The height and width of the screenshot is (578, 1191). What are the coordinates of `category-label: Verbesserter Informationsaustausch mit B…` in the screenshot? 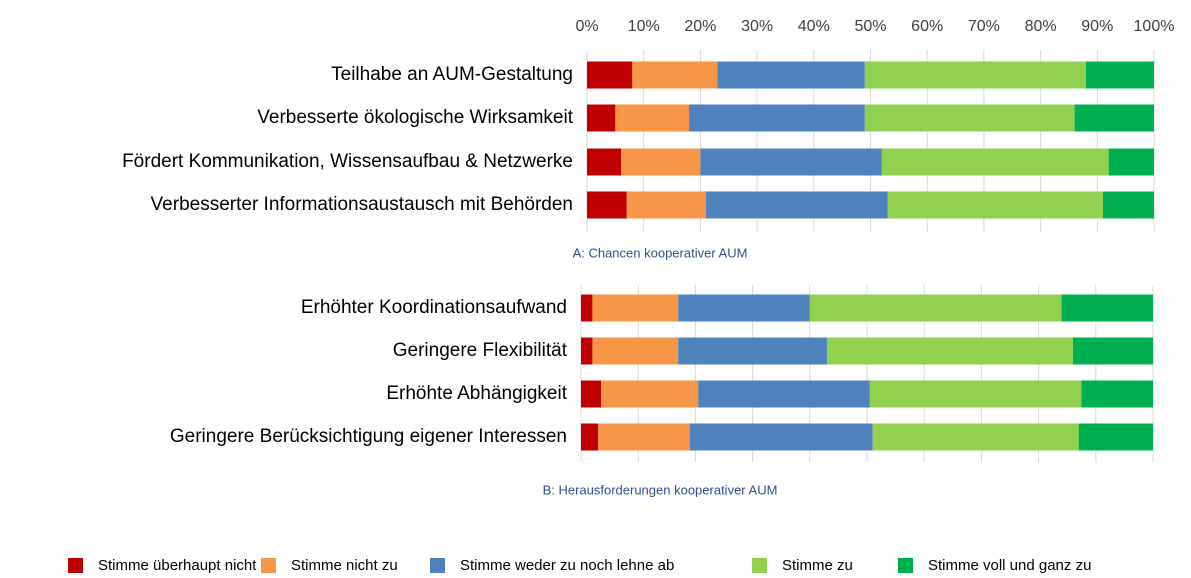 It's located at (362, 204).